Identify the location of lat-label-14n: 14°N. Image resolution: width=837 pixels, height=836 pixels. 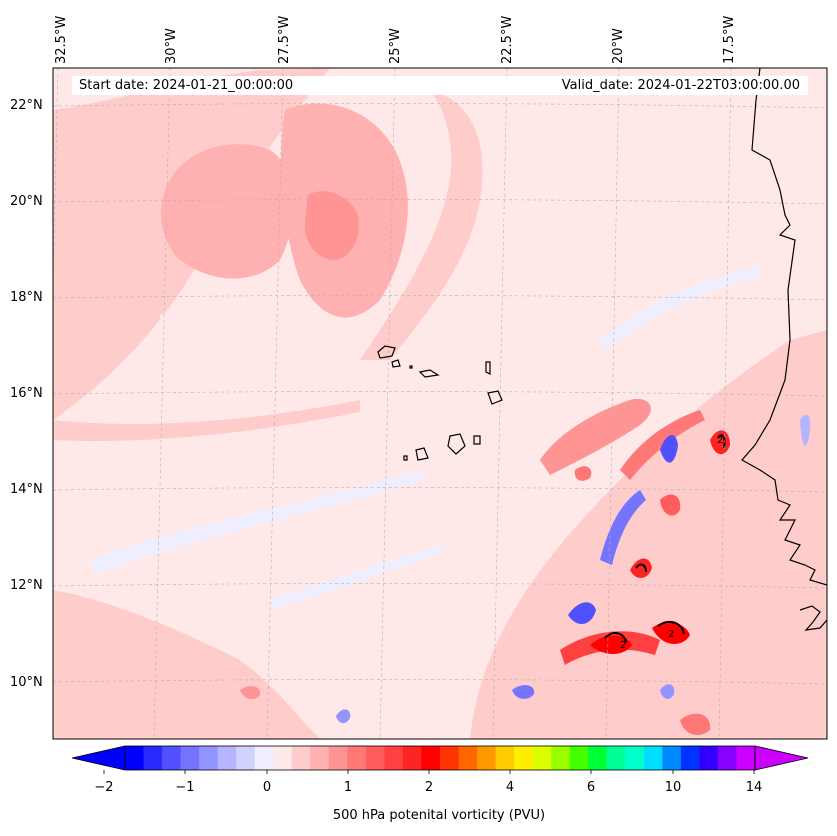
(26, 489).